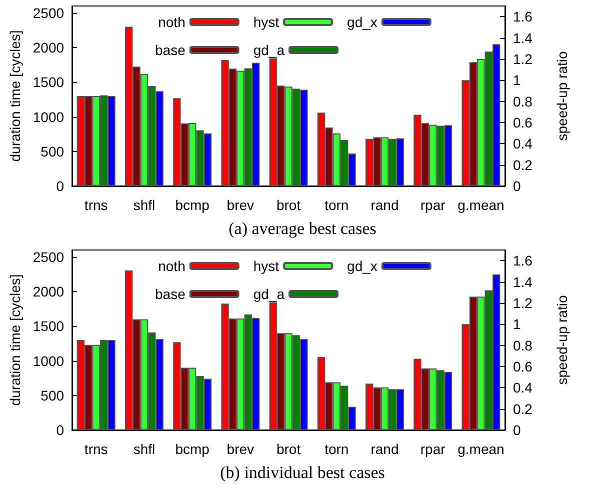 This screenshot has width=605, height=488. I want to click on text: (a) average best cases, so click(302, 228).